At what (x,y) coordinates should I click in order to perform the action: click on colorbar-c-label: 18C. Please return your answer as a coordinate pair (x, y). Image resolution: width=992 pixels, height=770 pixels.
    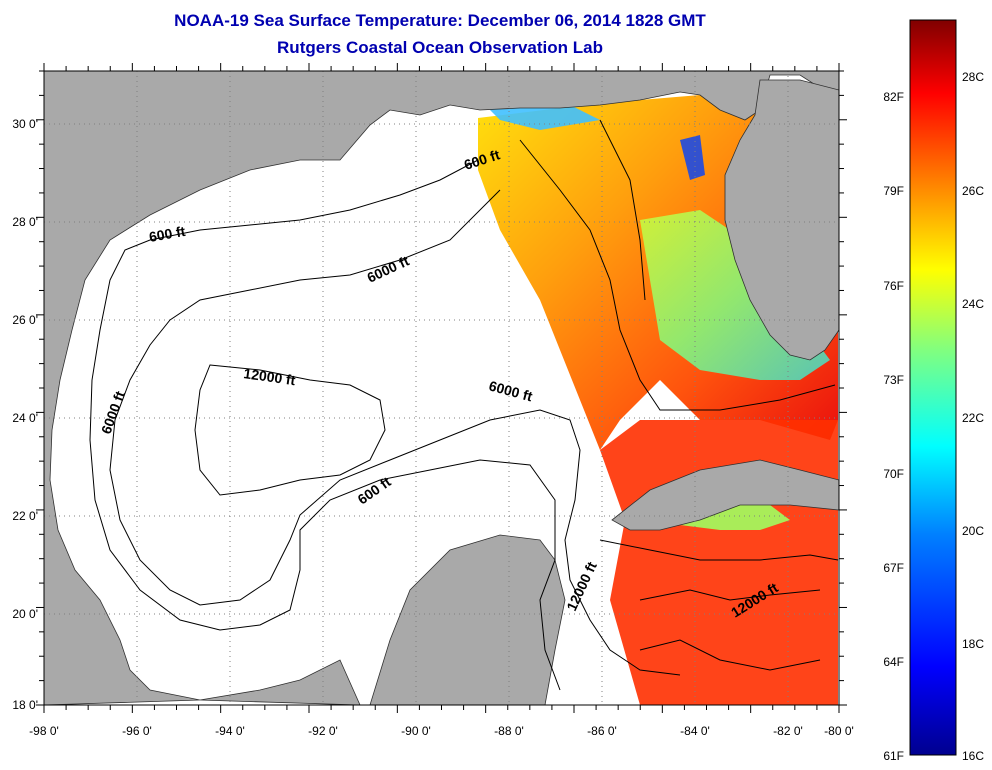
    Looking at the image, I should click on (973, 644).